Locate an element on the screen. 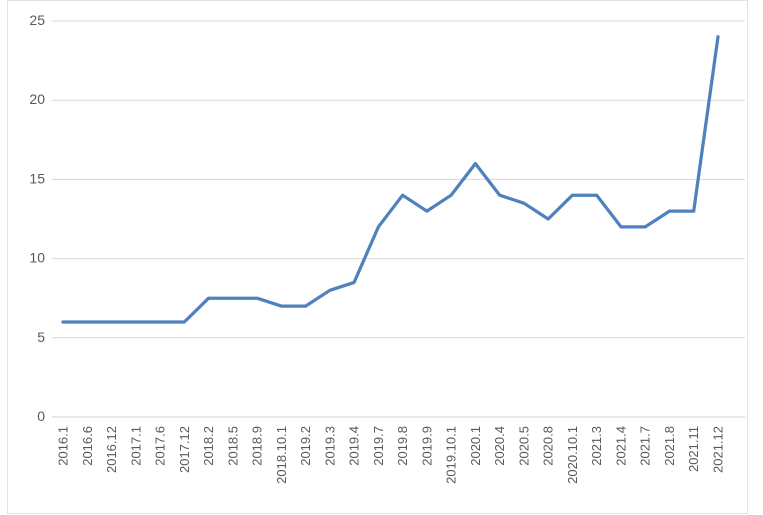 Image resolution: width=763 pixels, height=515 pixels. x-tick-label: 2019.9 is located at coordinates (426, 446).